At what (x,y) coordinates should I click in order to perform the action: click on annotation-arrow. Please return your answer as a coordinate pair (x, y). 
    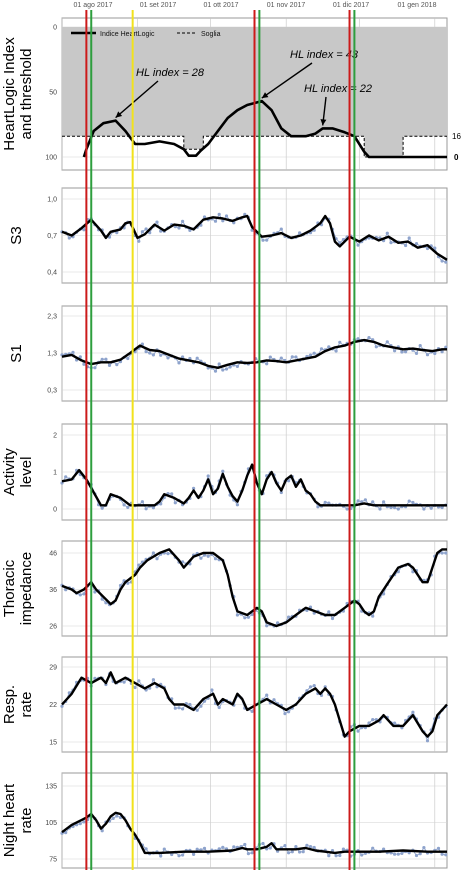
    Looking at the image, I should click on (287, 80).